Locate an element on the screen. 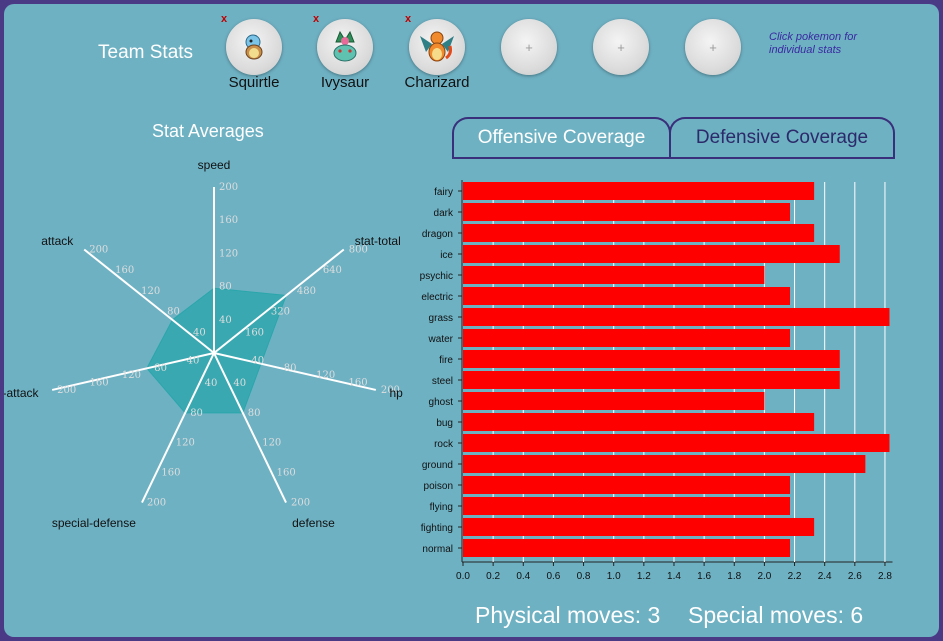  remove-squirtle-button: x is located at coordinates (224, 19).